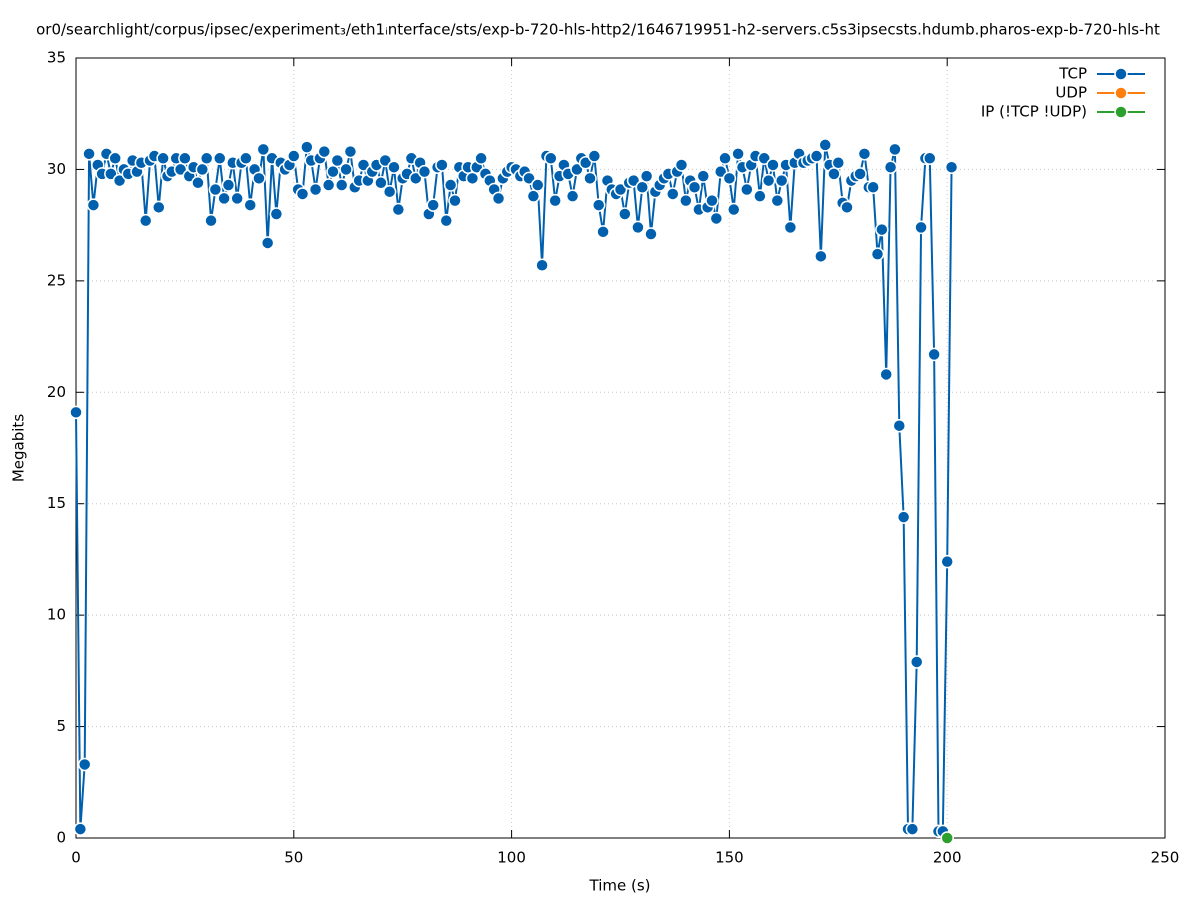 The image size is (1197, 900). Describe the element at coordinates (511, 858) in the screenshot. I see `x-tick-label: 100` at that location.